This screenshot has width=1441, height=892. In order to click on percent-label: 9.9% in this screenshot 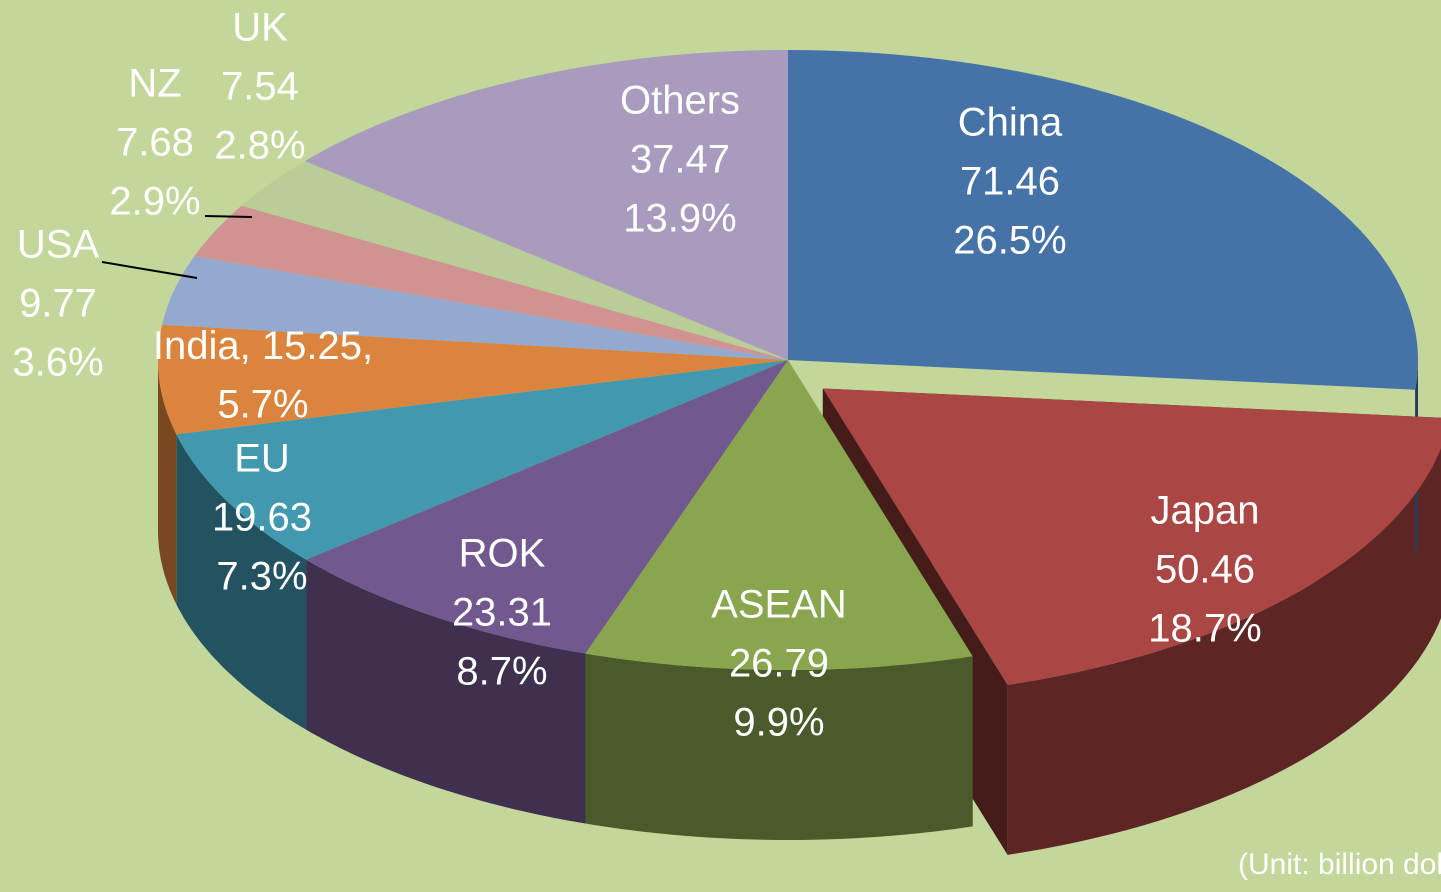, I will do `click(778, 723)`.